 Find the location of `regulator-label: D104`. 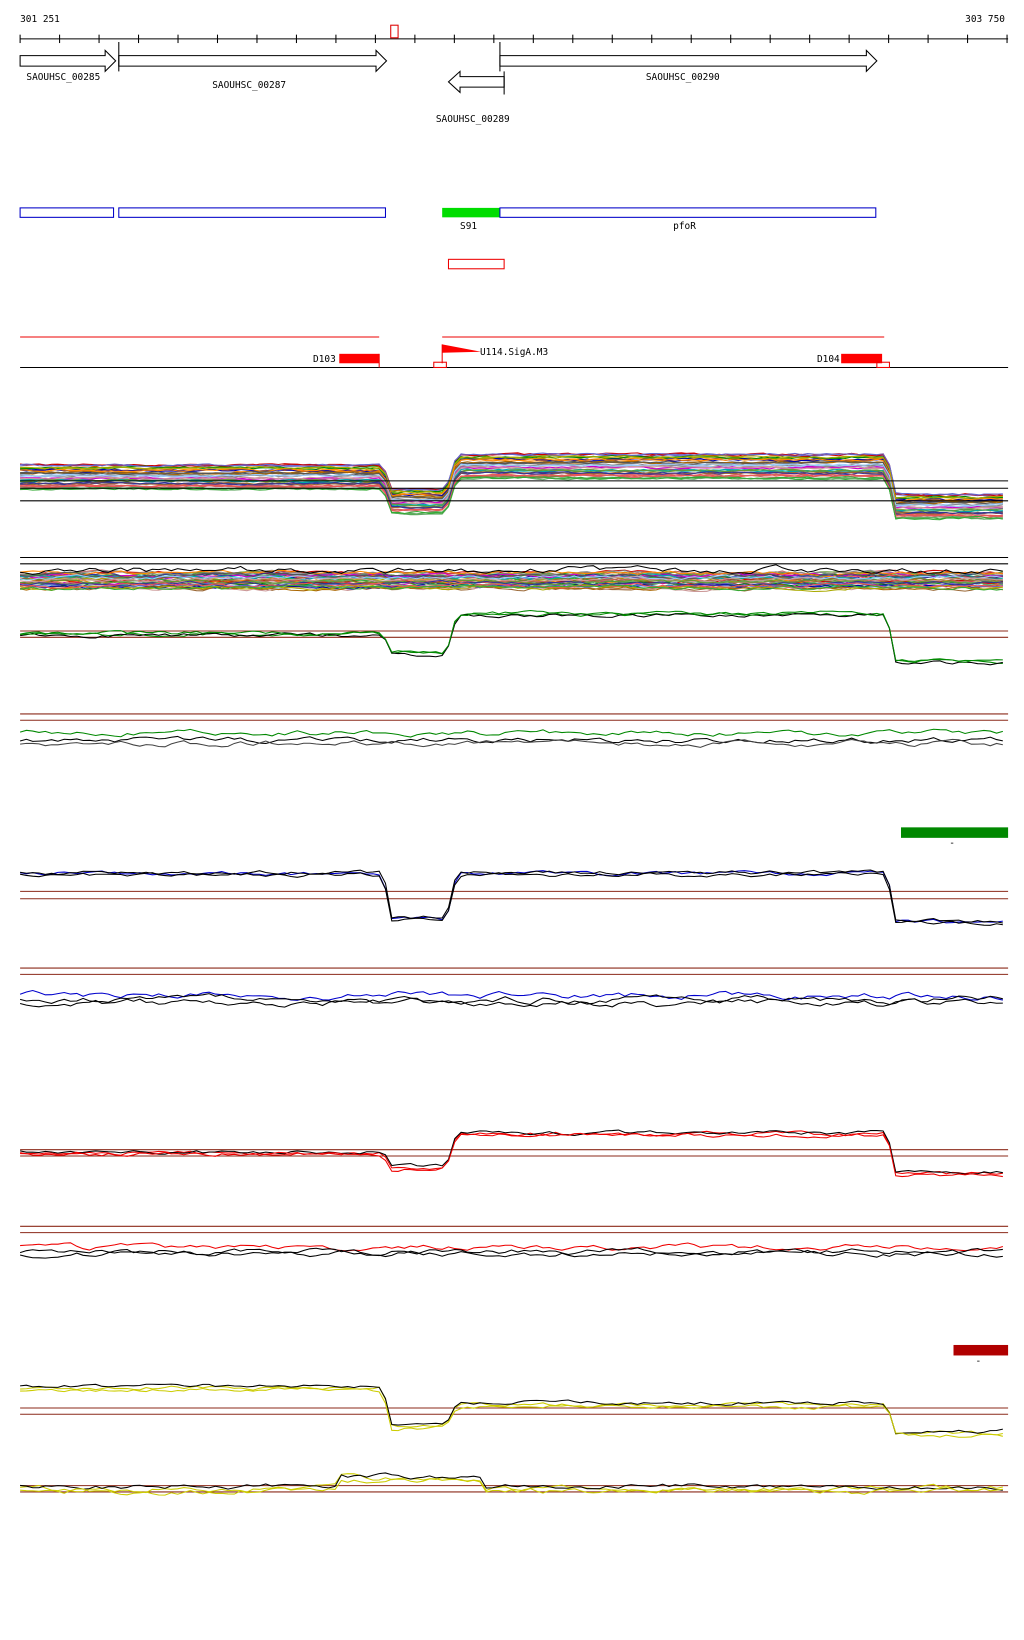

regulator-label: D104 is located at coordinates (828, 359).